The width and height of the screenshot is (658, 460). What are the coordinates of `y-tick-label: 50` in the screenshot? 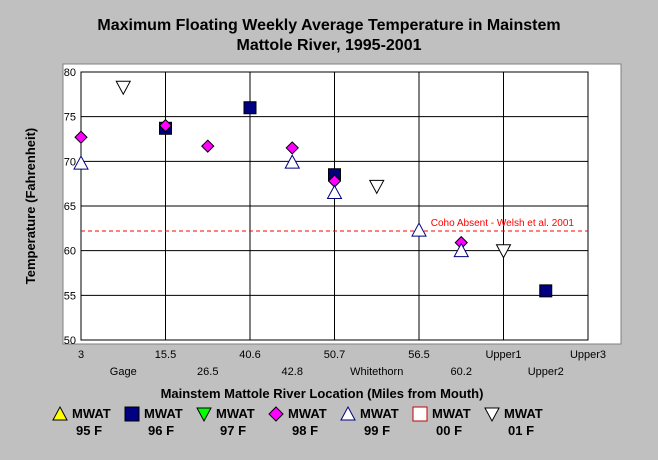 It's located at (70, 341).